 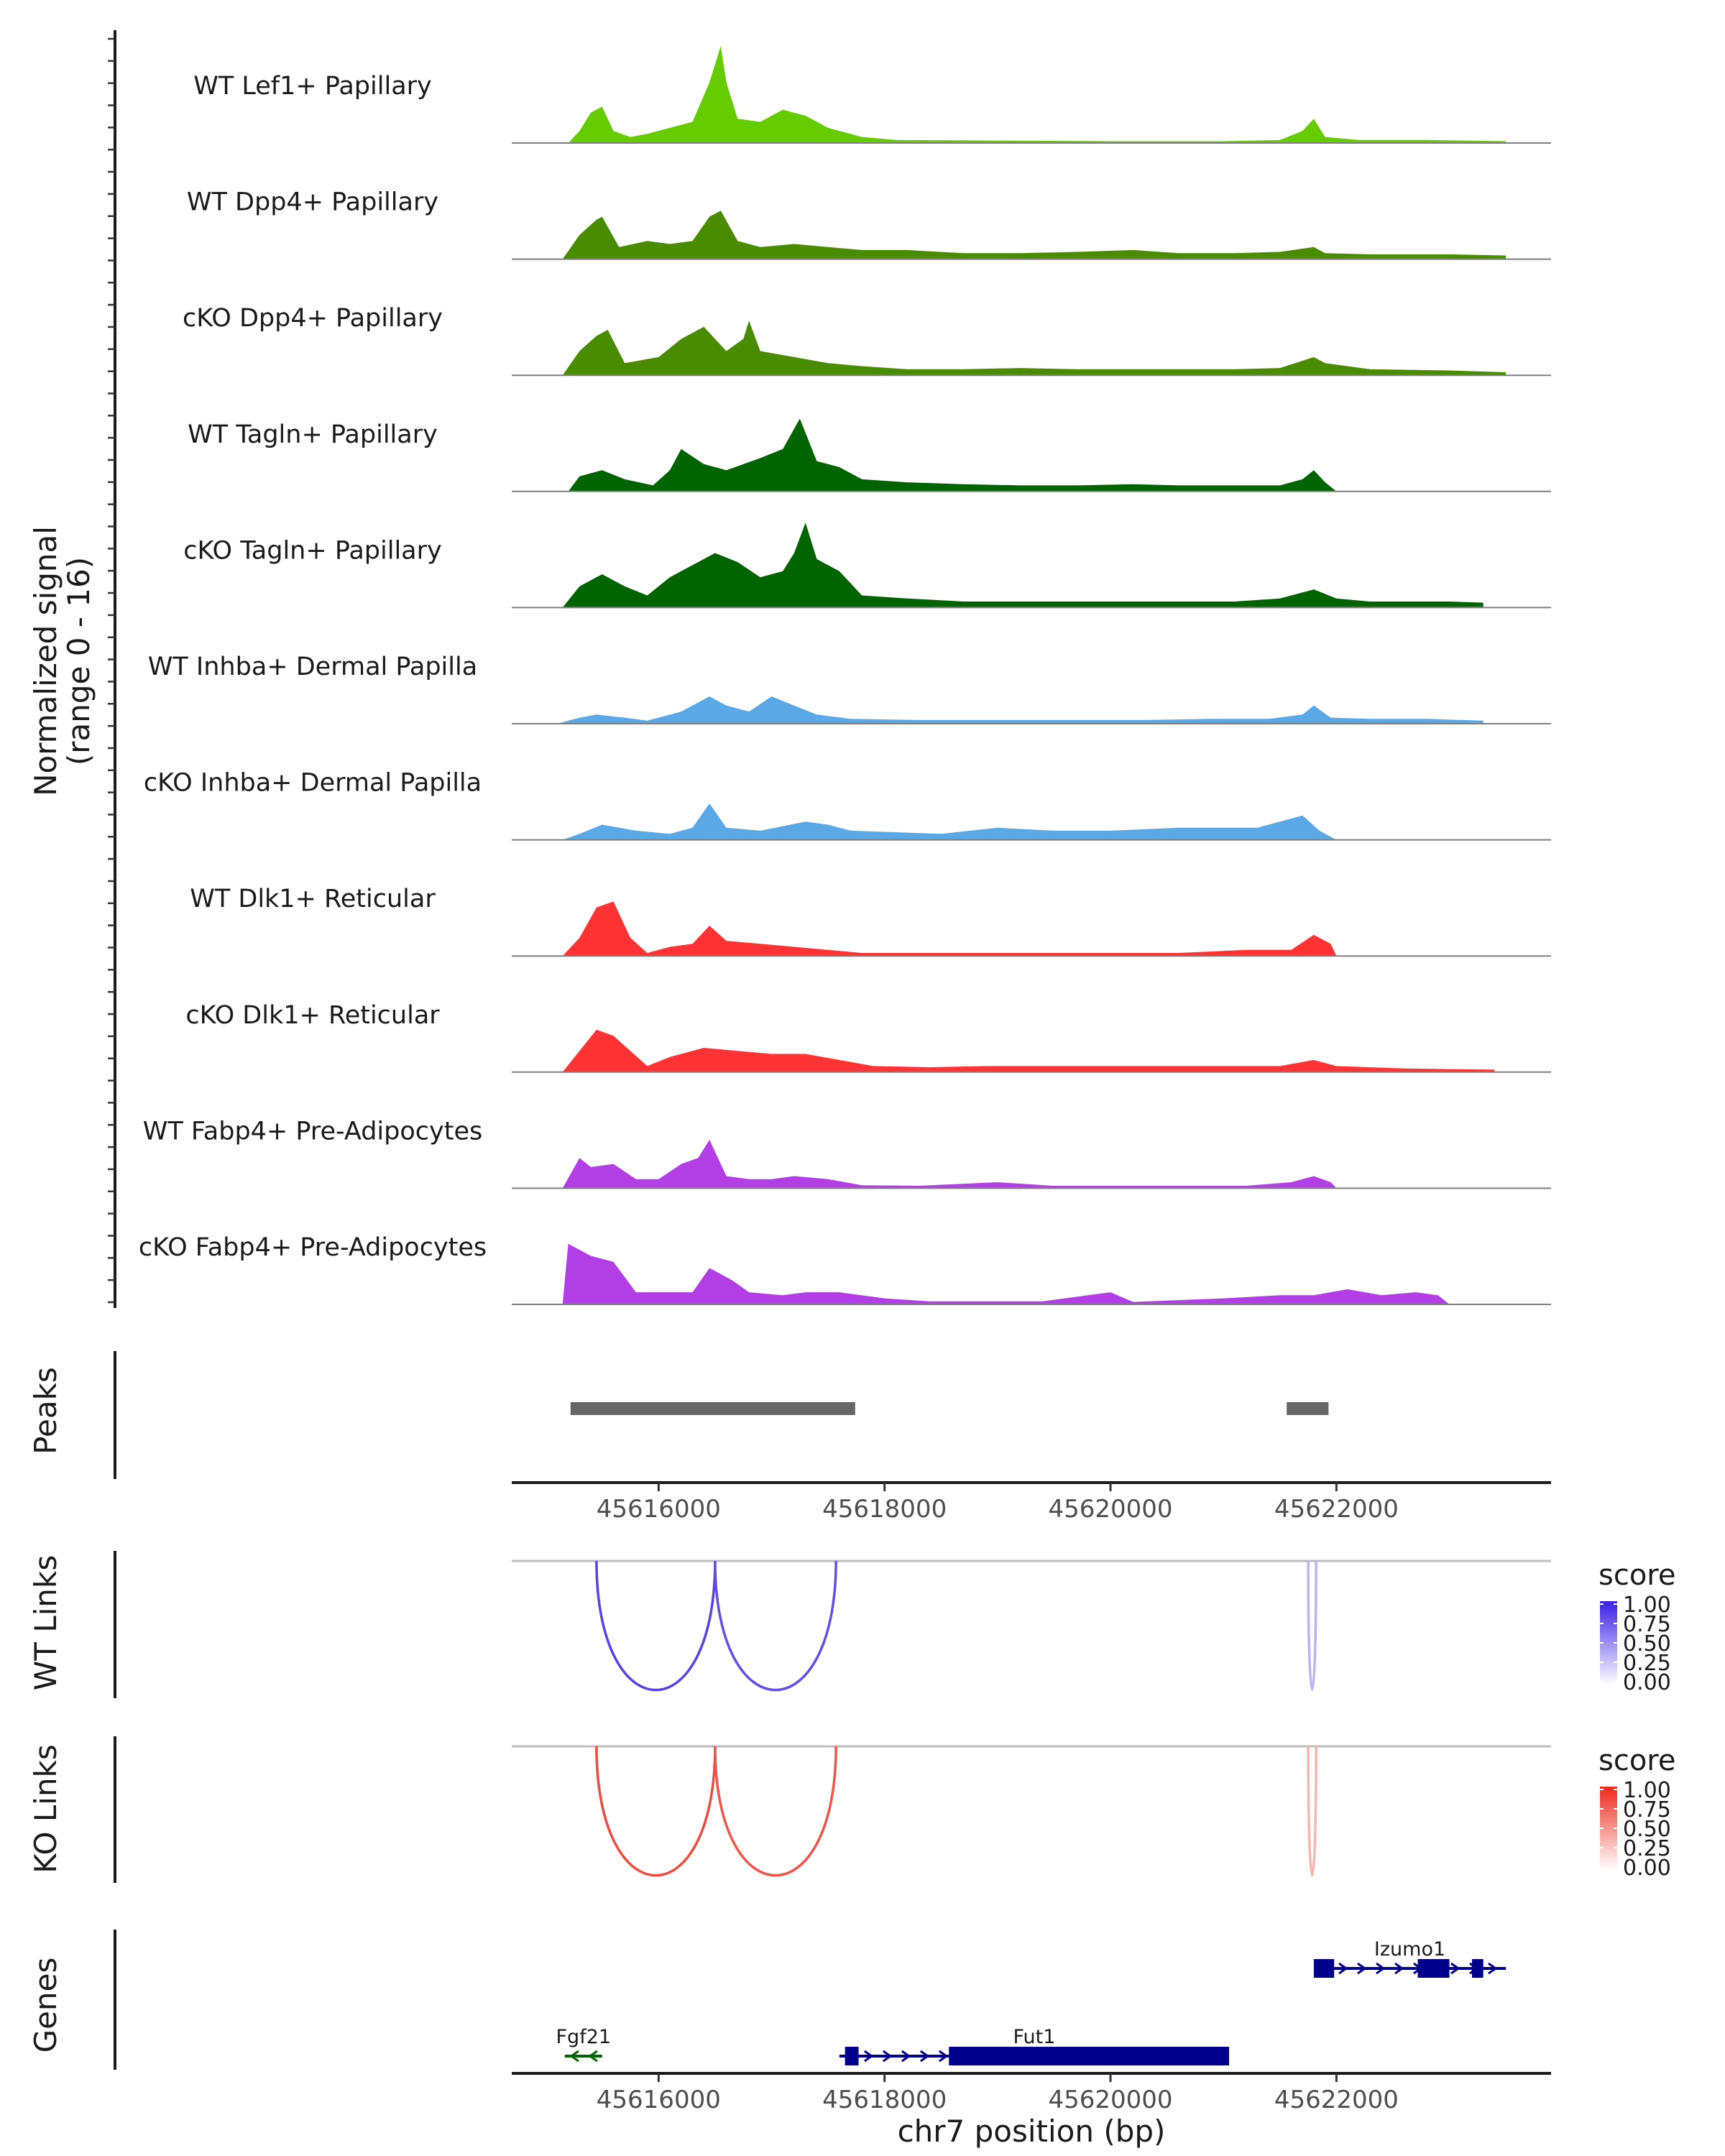 What do you see at coordinates (45, 1623) in the screenshot?
I see `wt-links-label: WT Links` at bounding box center [45, 1623].